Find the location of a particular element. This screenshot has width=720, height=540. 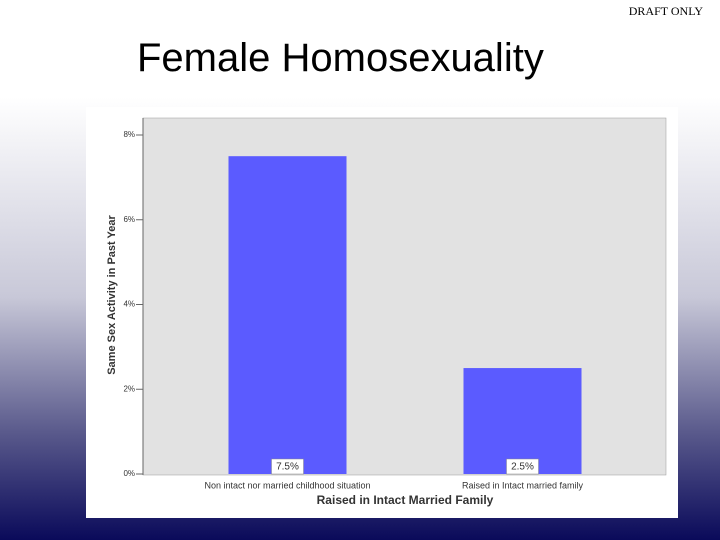

draft-note: DRAFT ONLY is located at coordinates (665, 11).